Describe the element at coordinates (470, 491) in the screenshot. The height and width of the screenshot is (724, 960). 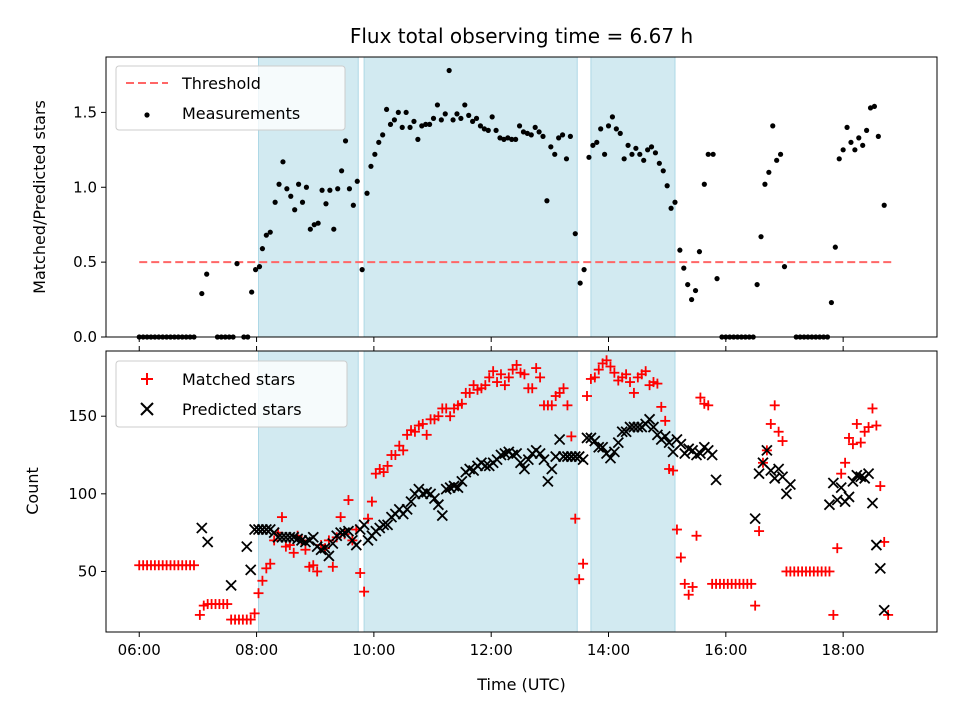
I see `bottom-observing-window` at that location.